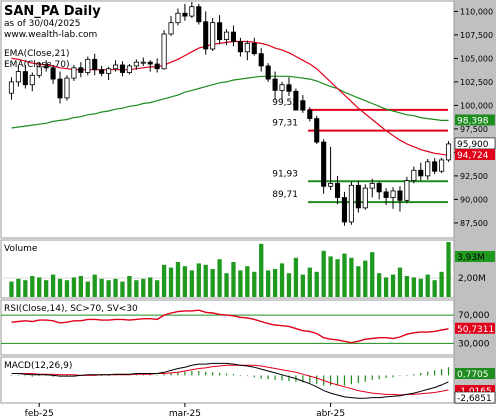  What do you see at coordinates (247, 269) in the screenshot?
I see `volume-panel: Volume 2,00M 3,93M` at bounding box center [247, 269].